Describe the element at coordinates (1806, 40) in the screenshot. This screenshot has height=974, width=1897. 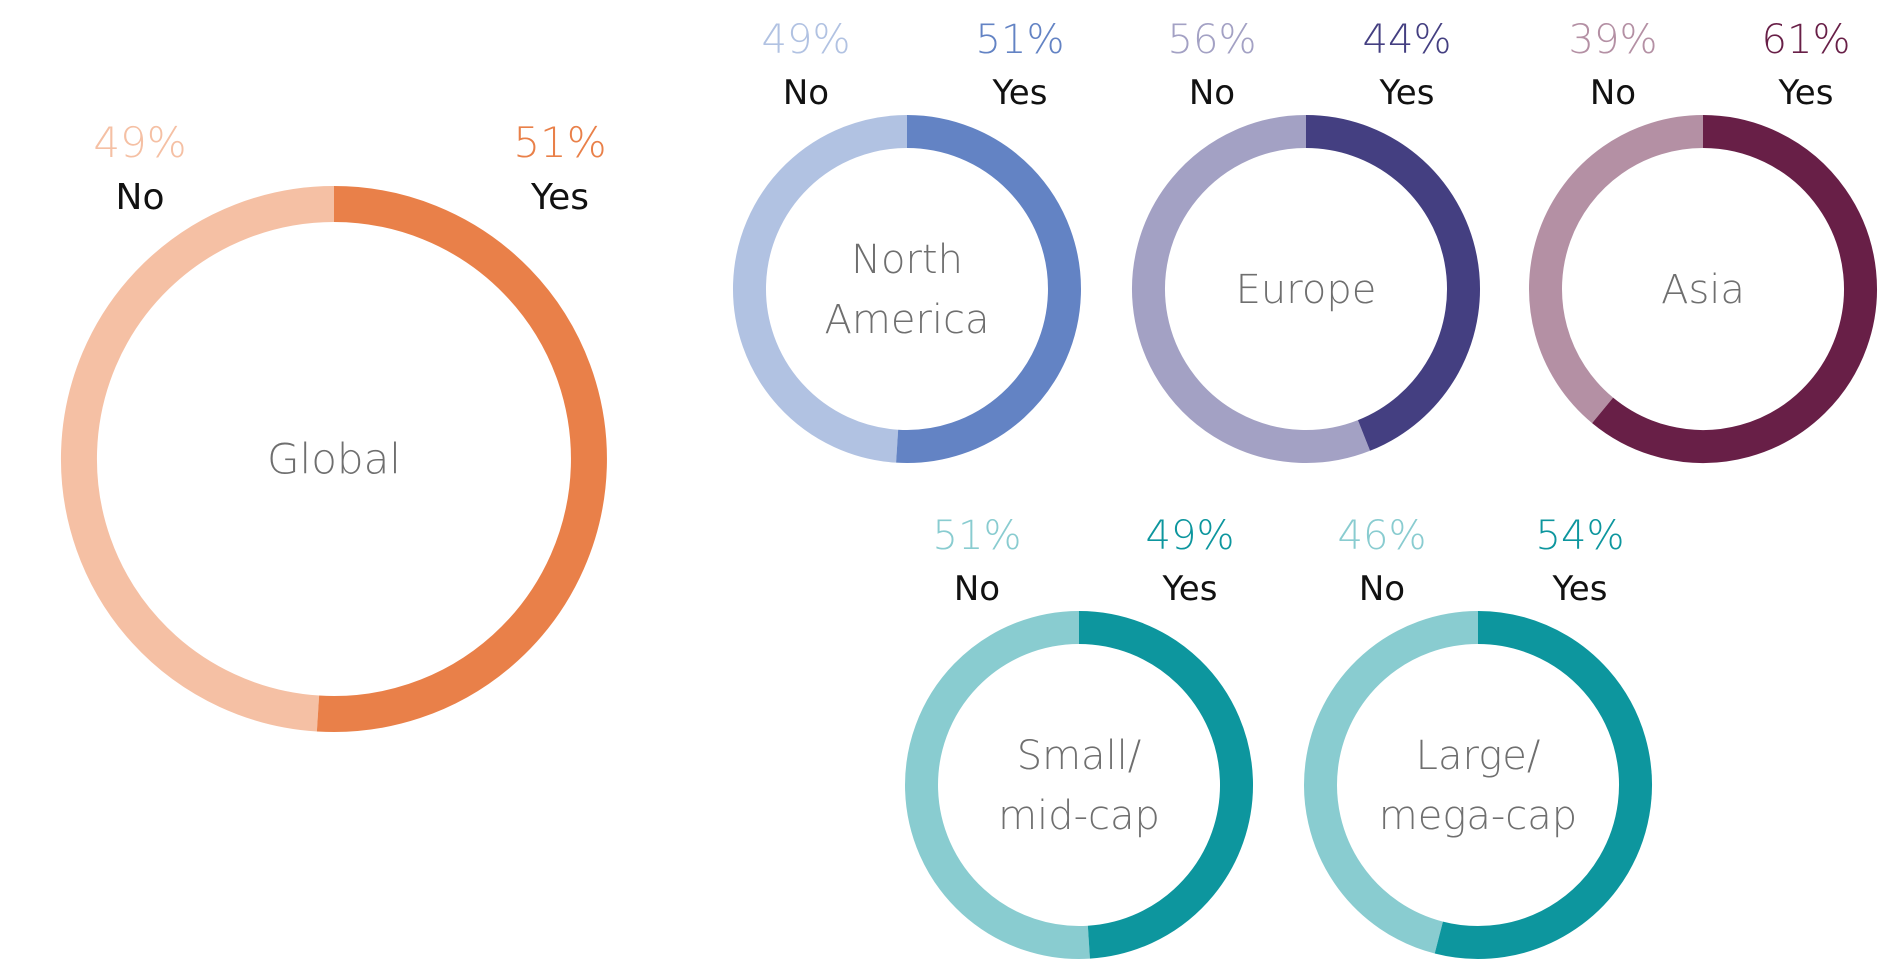
I see `yes-percent-label: 61%` at that location.